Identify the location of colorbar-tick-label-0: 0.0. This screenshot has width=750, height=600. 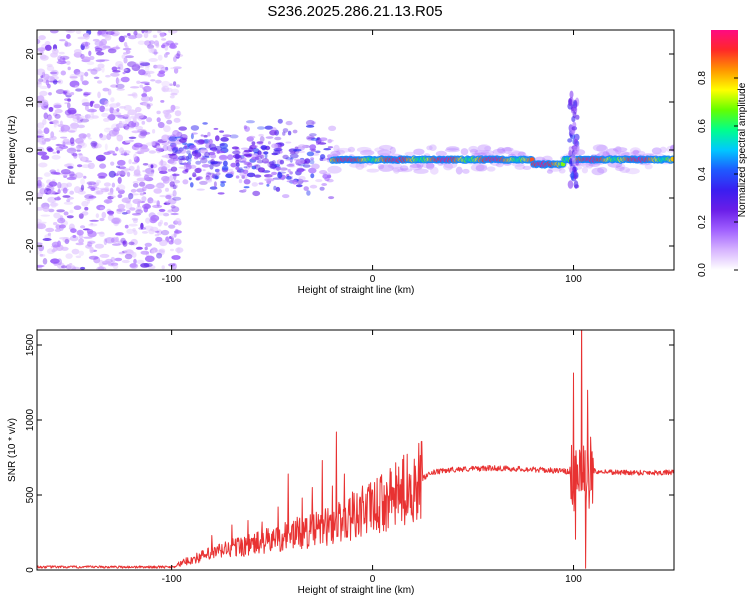
(702, 270).